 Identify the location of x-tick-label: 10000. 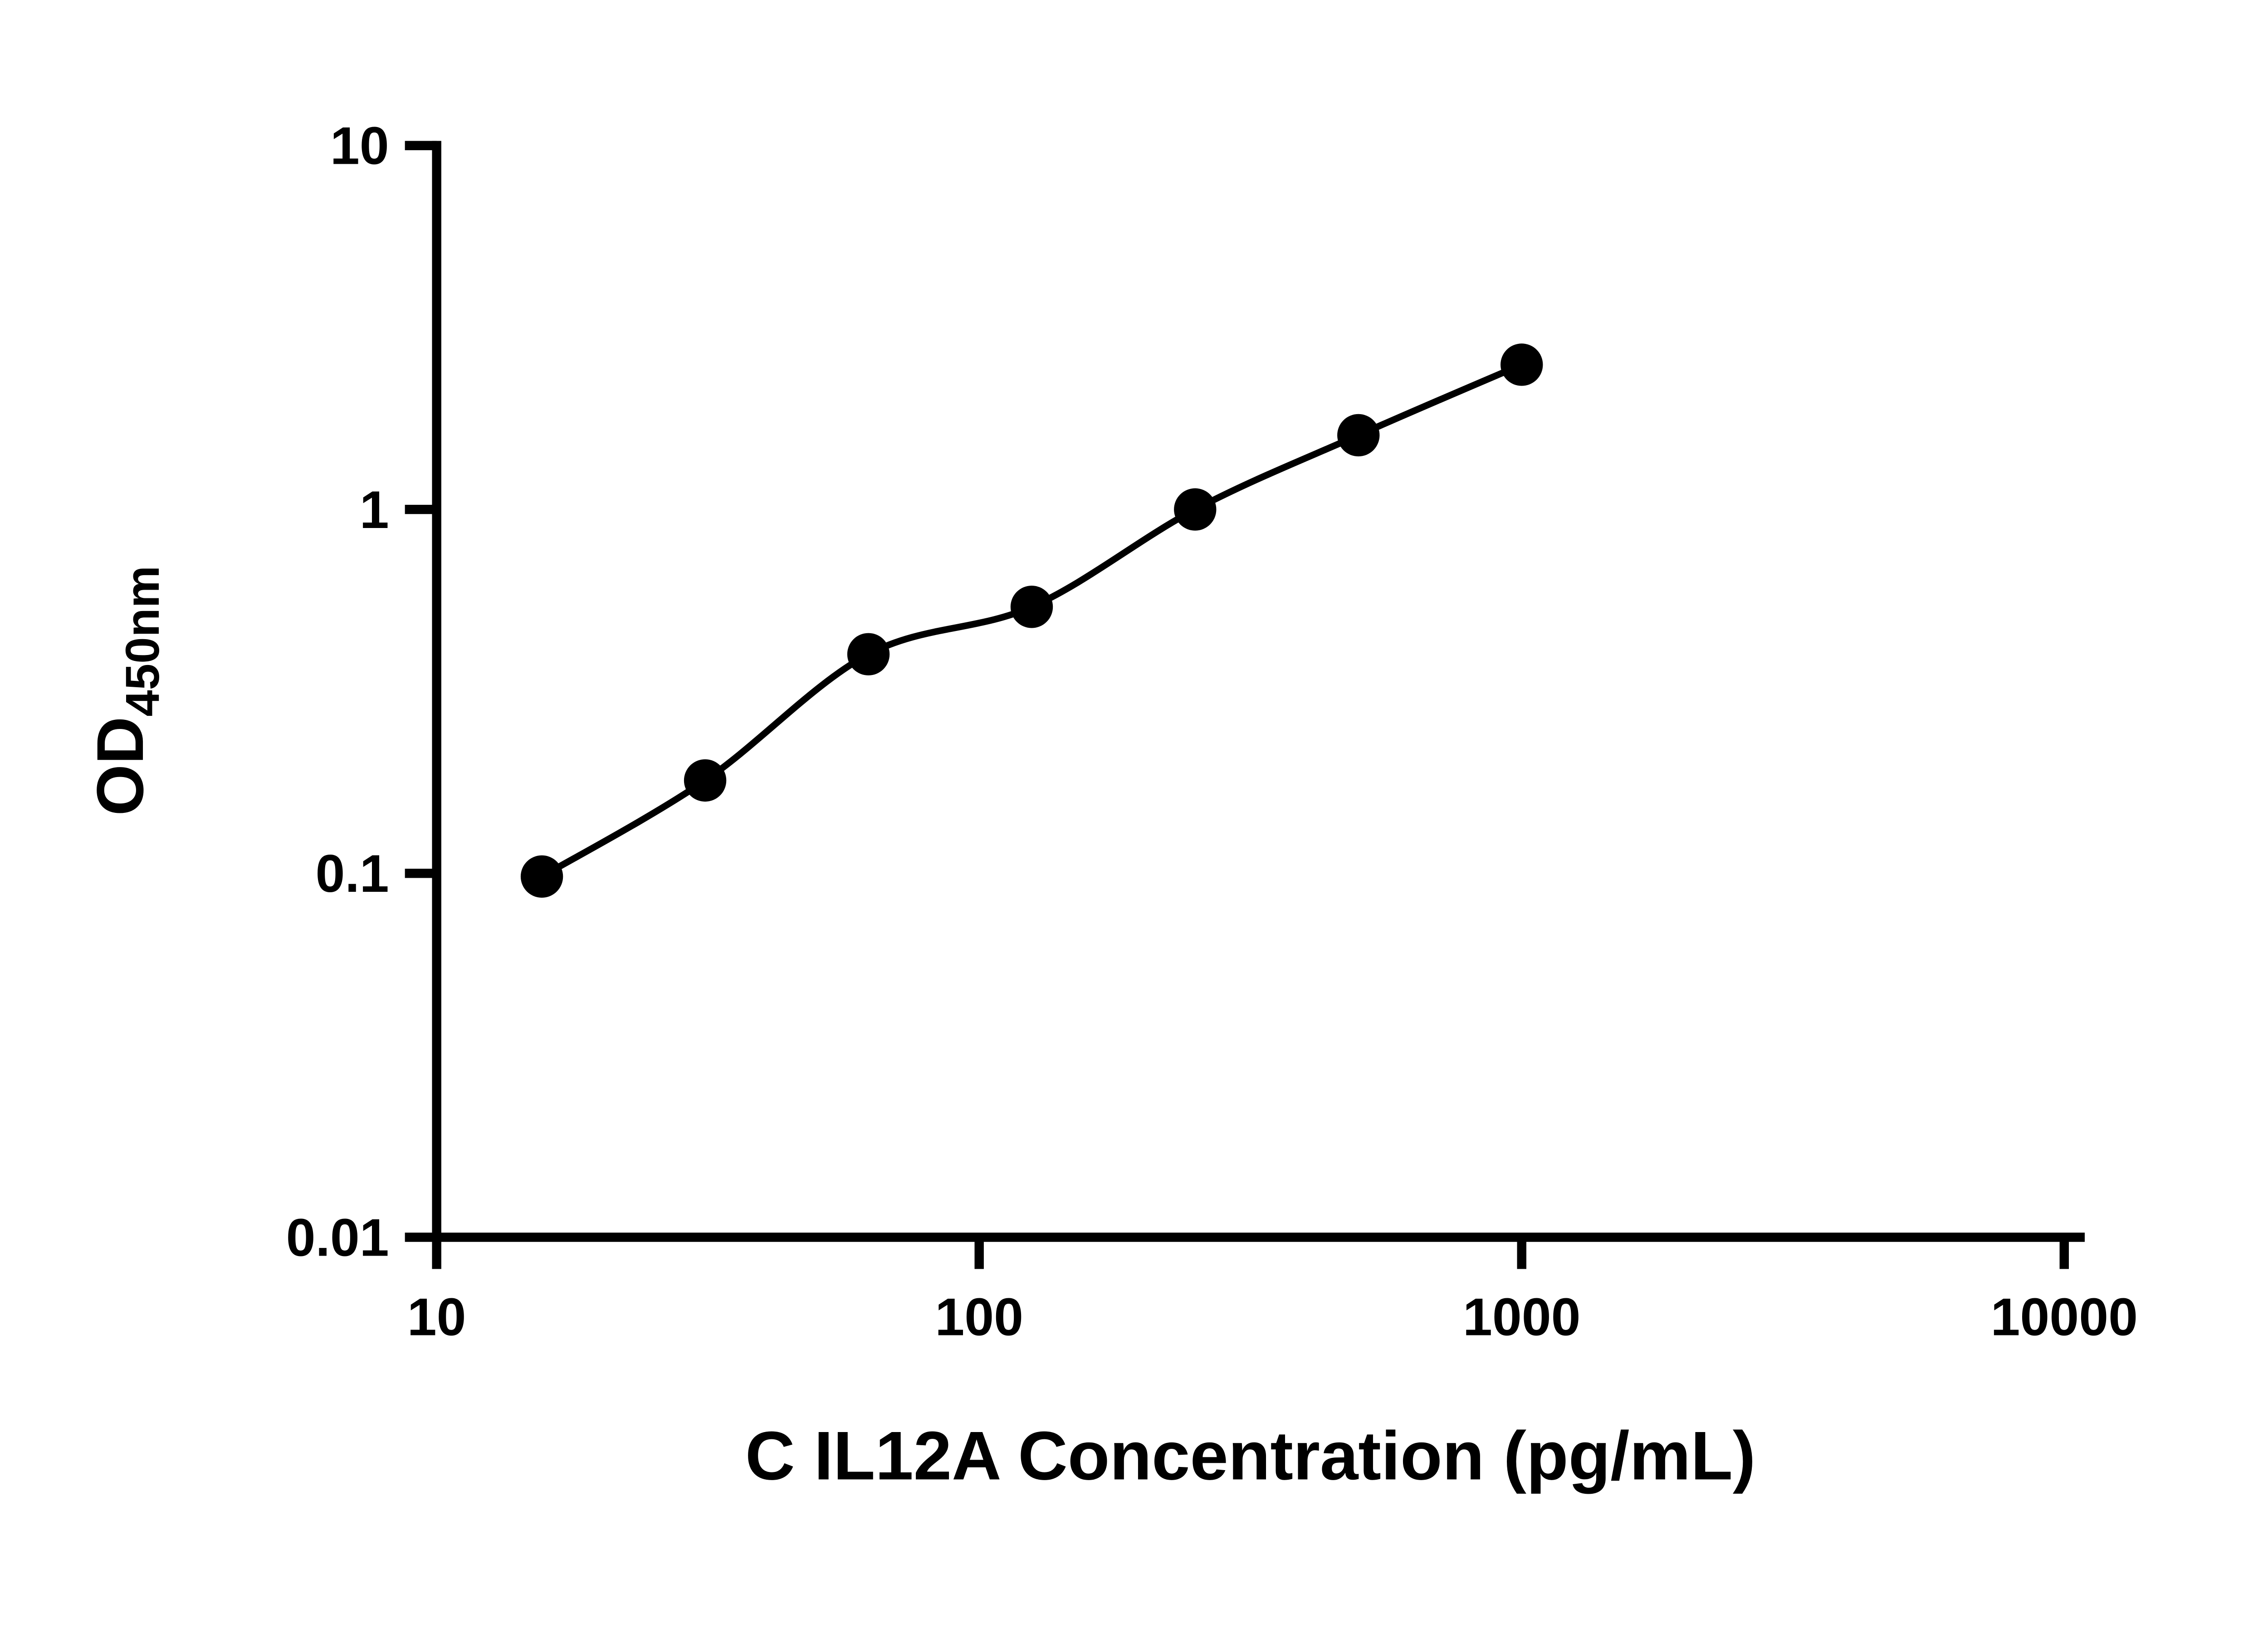
(2064, 1316).